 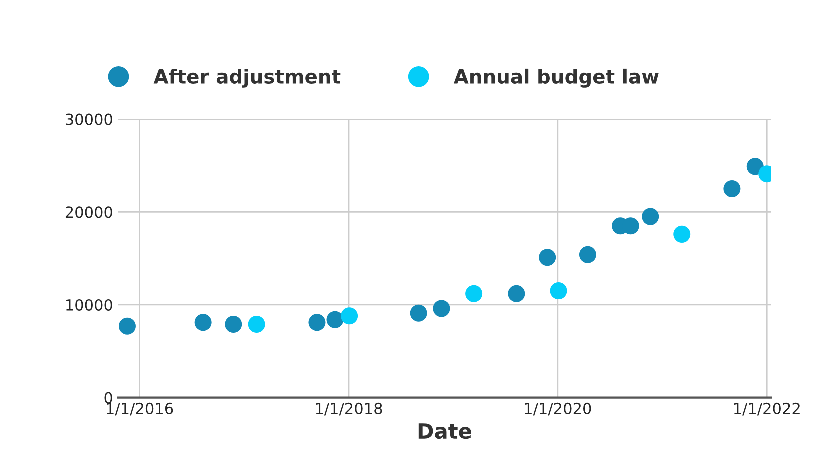 I want to click on x-tick-label: 1/1/2020, so click(x=558, y=409).